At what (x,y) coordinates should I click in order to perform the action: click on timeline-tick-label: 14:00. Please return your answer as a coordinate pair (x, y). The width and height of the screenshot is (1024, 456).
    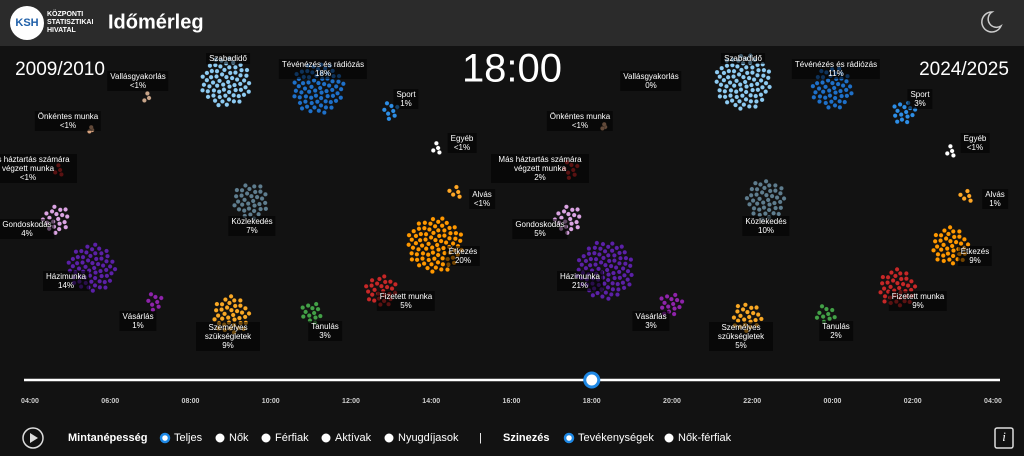
    Looking at the image, I should click on (431, 401).